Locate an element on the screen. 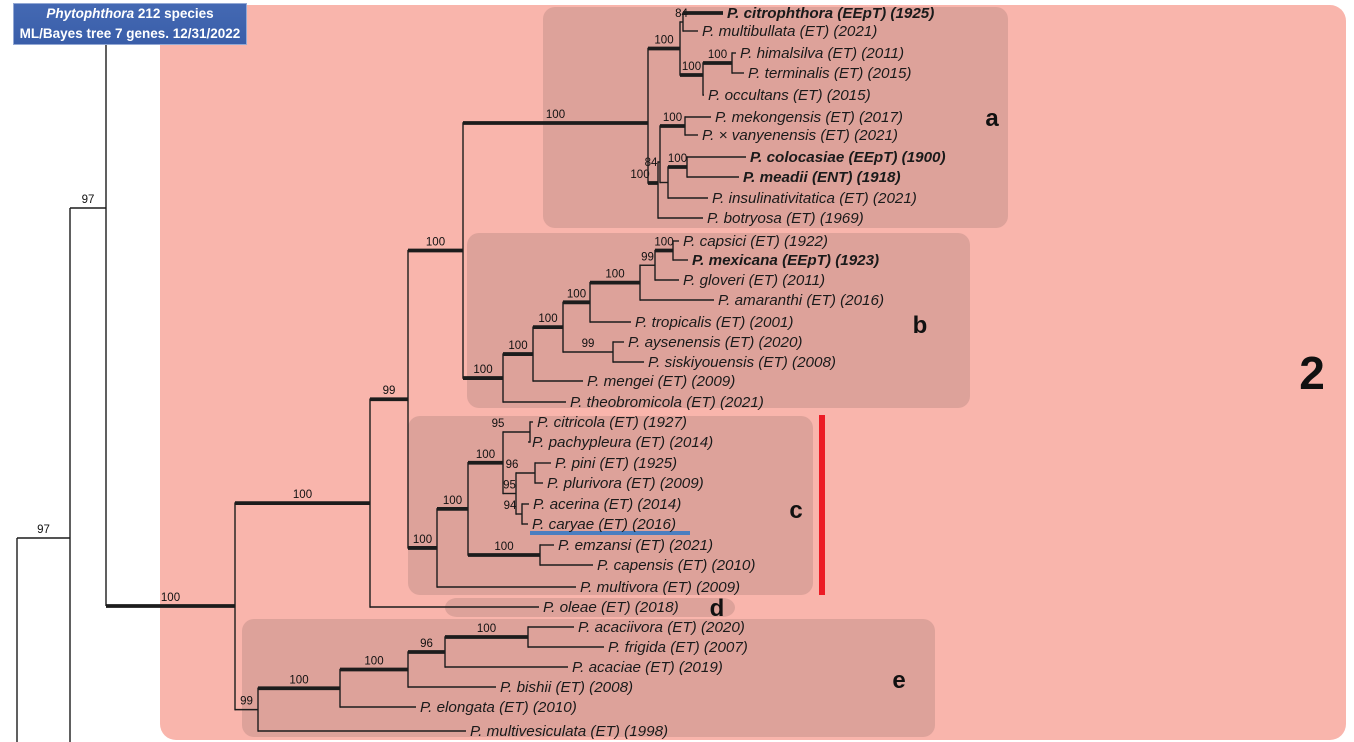 The height and width of the screenshot is (742, 1354). taxon-label: P. aysenensis (ET) (2020) is located at coordinates (715, 342).